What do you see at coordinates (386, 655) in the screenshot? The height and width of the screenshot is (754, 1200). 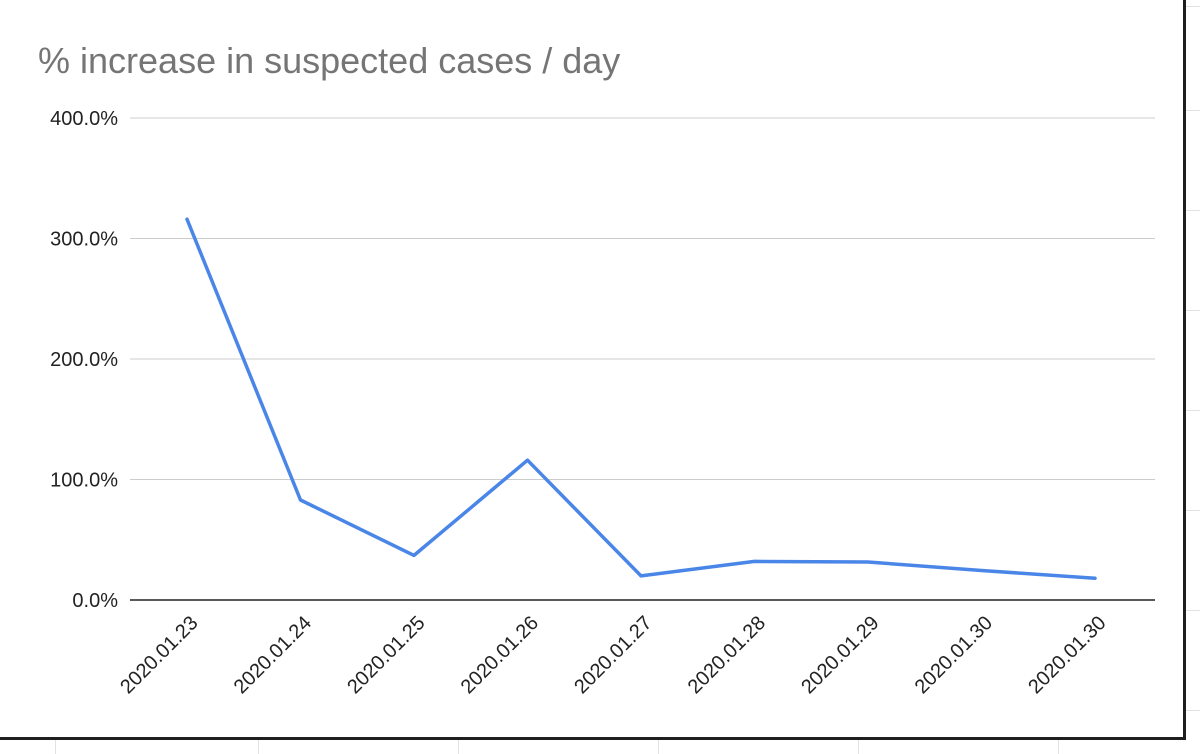 I see `x-tick-label: 2020.01.25` at bounding box center [386, 655].